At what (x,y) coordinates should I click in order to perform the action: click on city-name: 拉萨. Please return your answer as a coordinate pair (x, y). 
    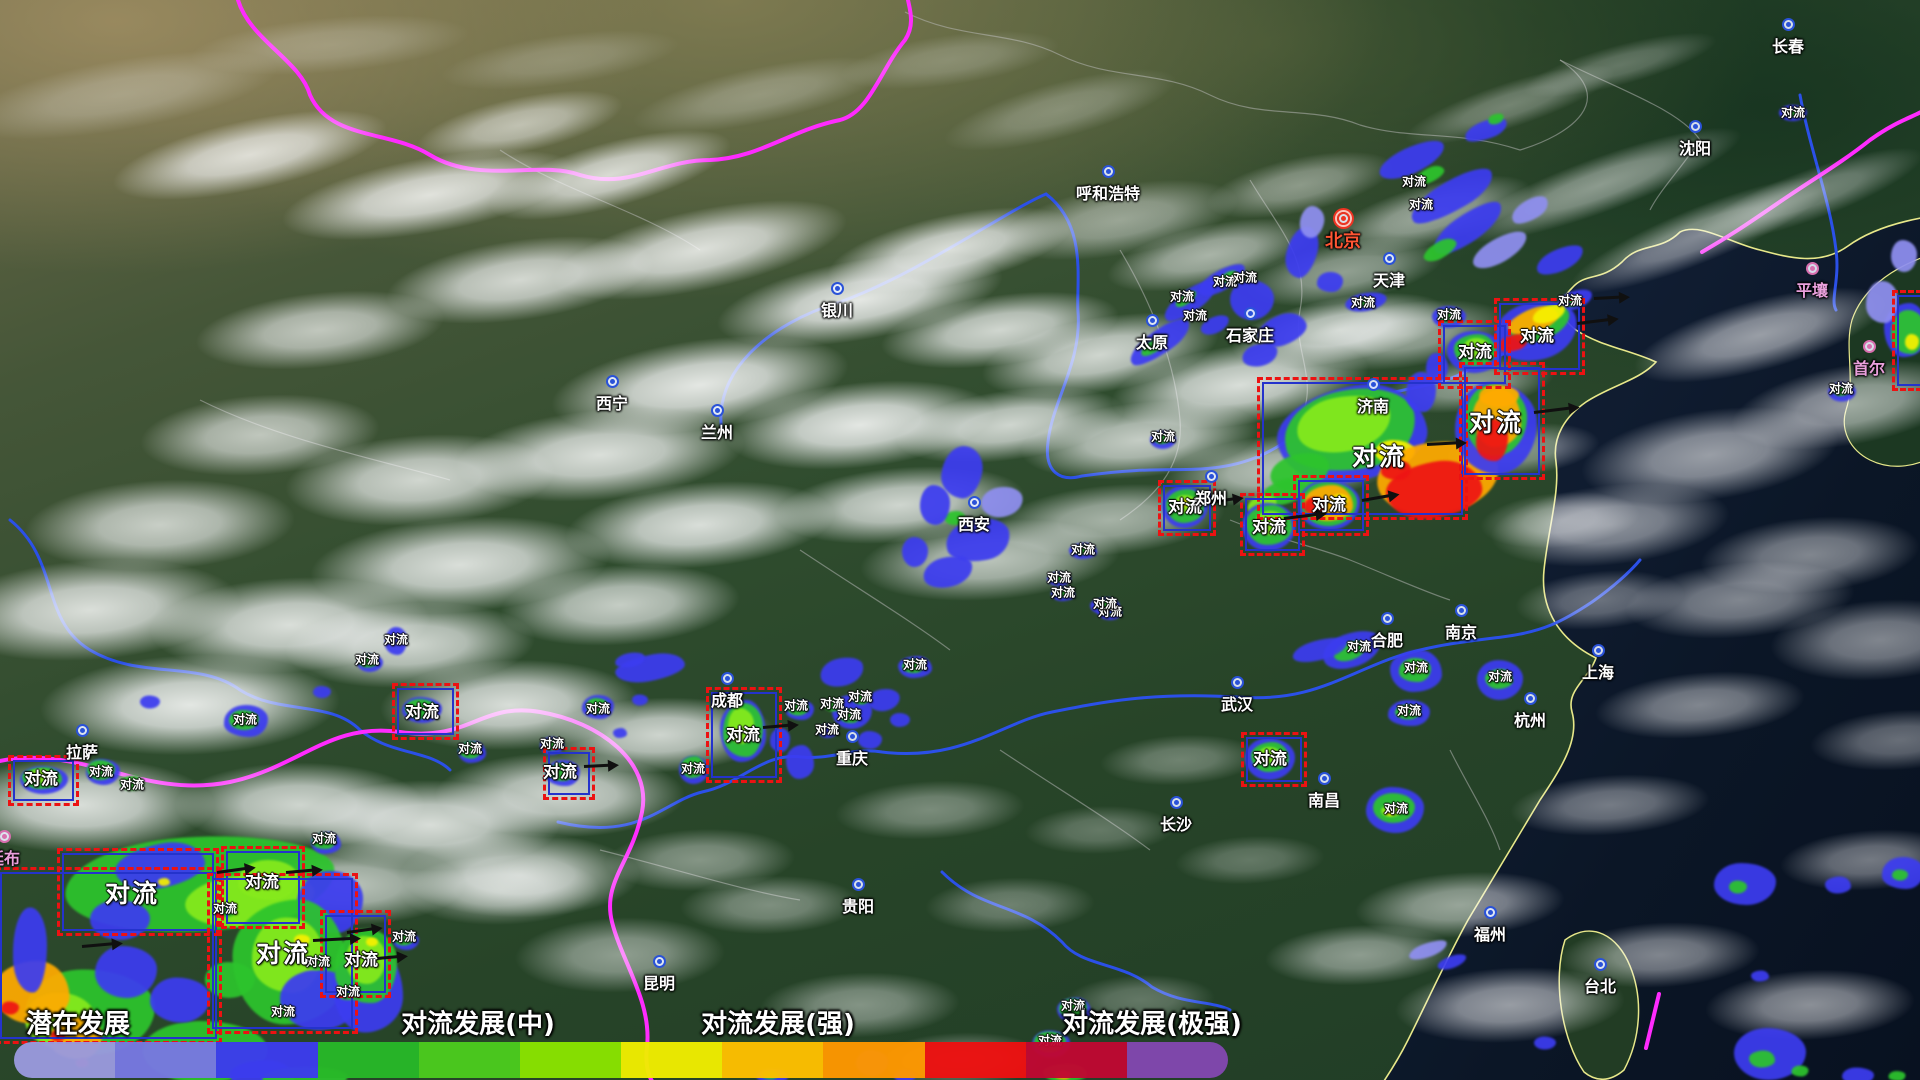
    Looking at the image, I should click on (82, 752).